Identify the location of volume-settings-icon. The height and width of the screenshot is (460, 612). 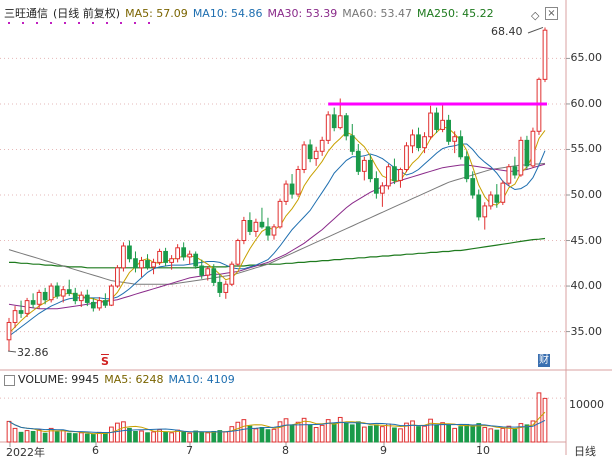
(9, 380).